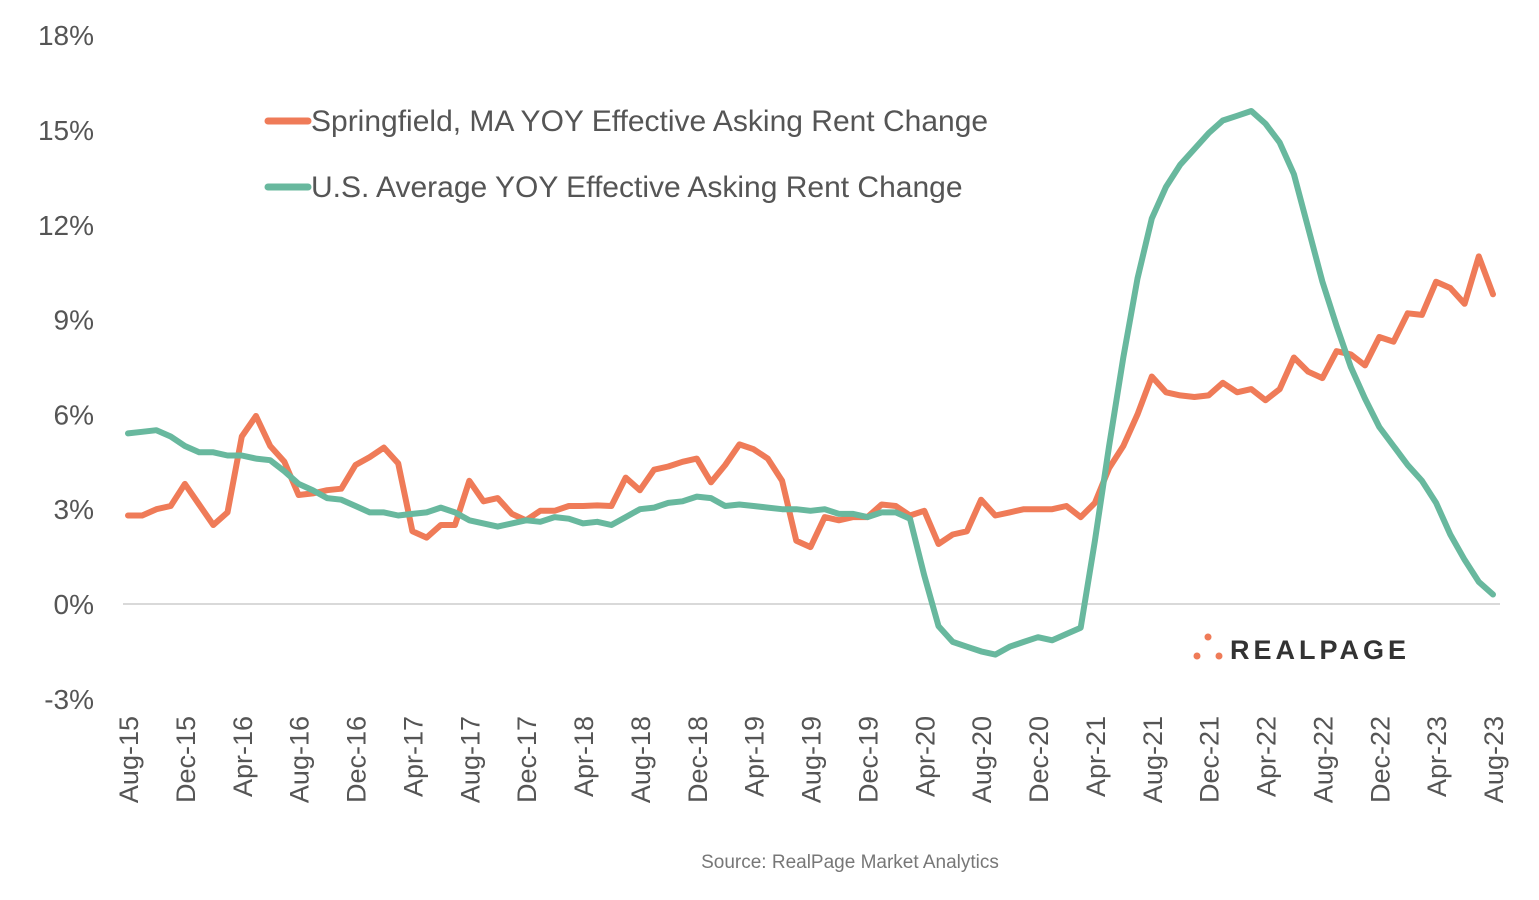 This screenshot has width=1539, height=900. I want to click on x-tick-label: Apr-21, so click(1096, 756).